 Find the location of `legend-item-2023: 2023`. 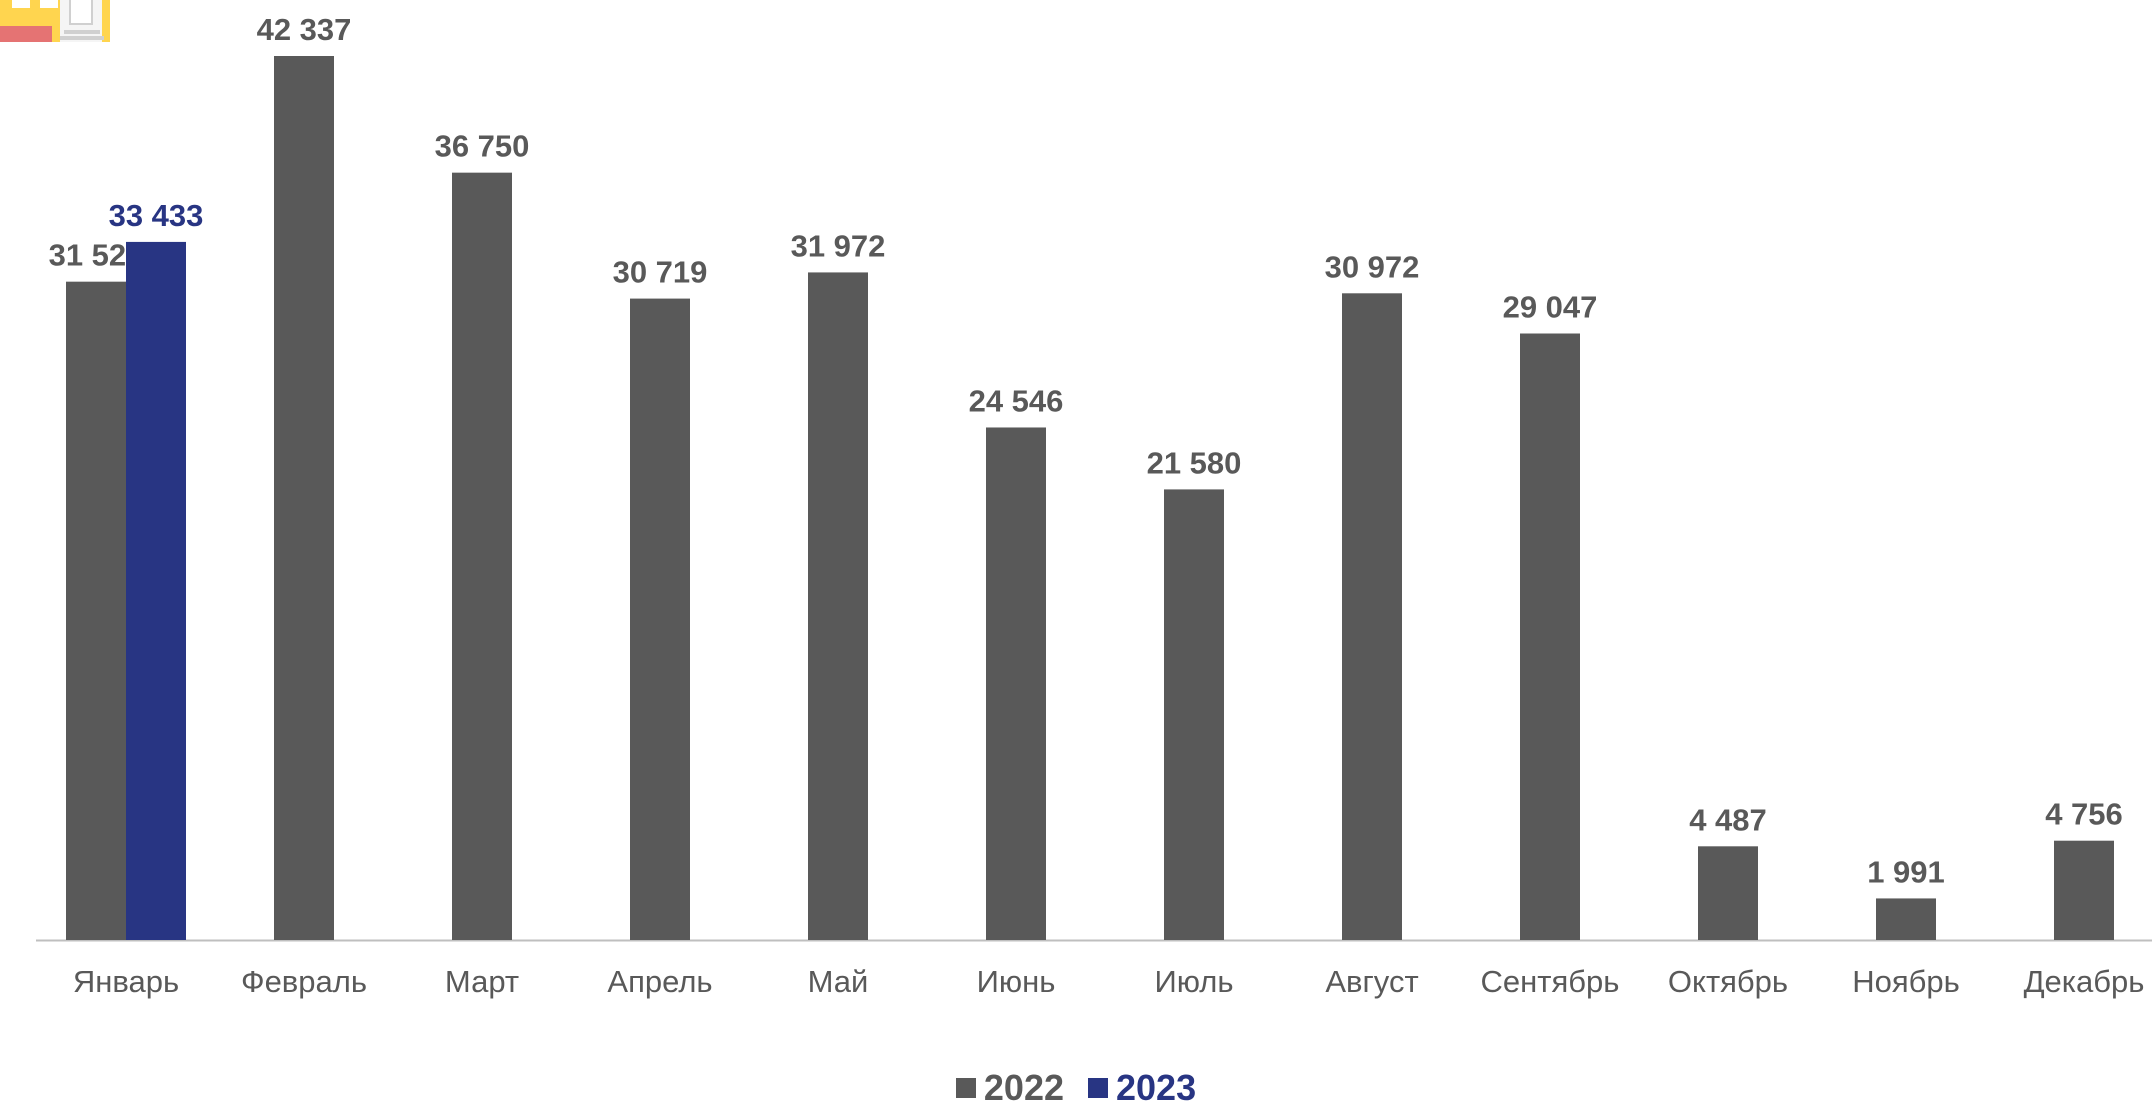

legend-item-2023: 2023 is located at coordinates (1142, 1088).